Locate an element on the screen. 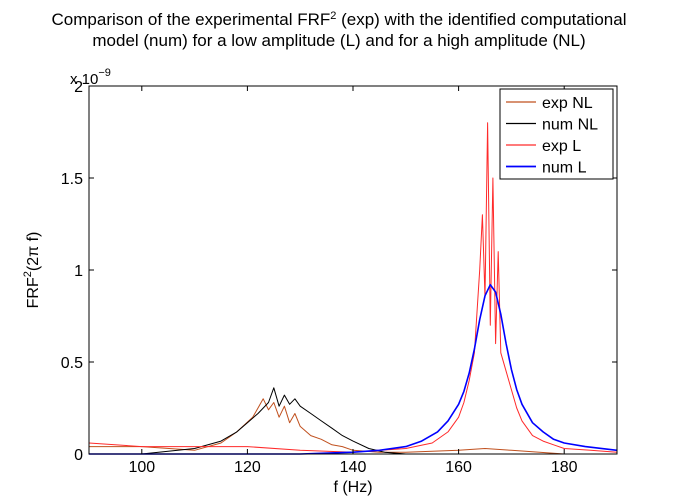 The width and height of the screenshot is (678, 500). x-tick-label: 160 is located at coordinates (458, 467).